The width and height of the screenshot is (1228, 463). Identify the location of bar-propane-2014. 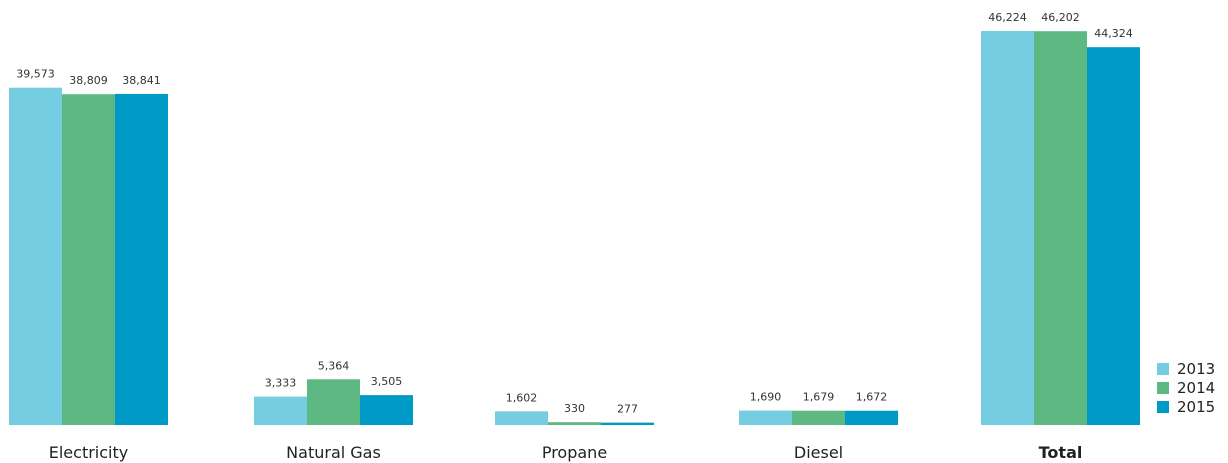
(574, 423).